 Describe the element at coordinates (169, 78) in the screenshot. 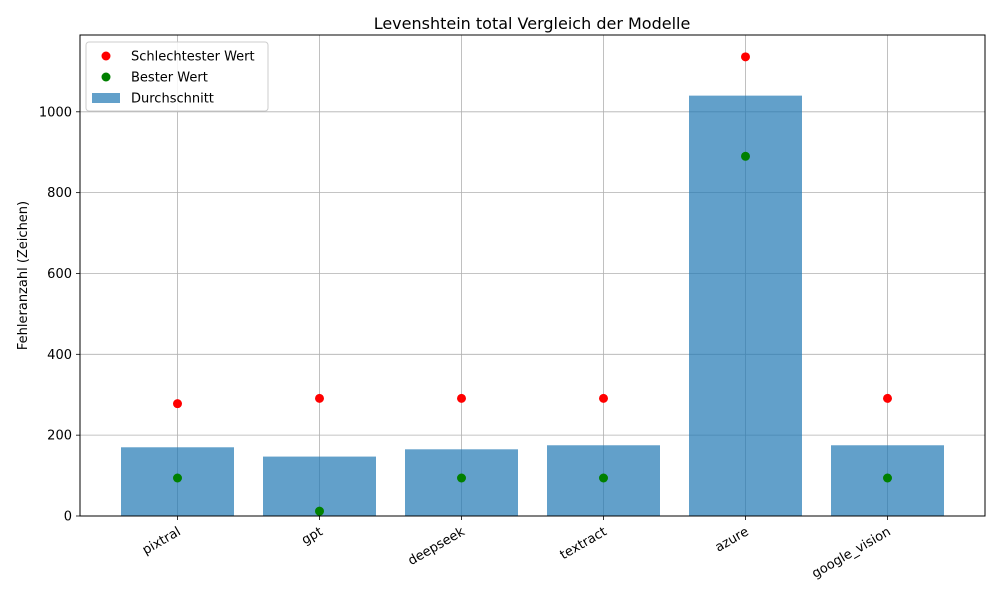

I see `legend-label: Bester Wert` at that location.